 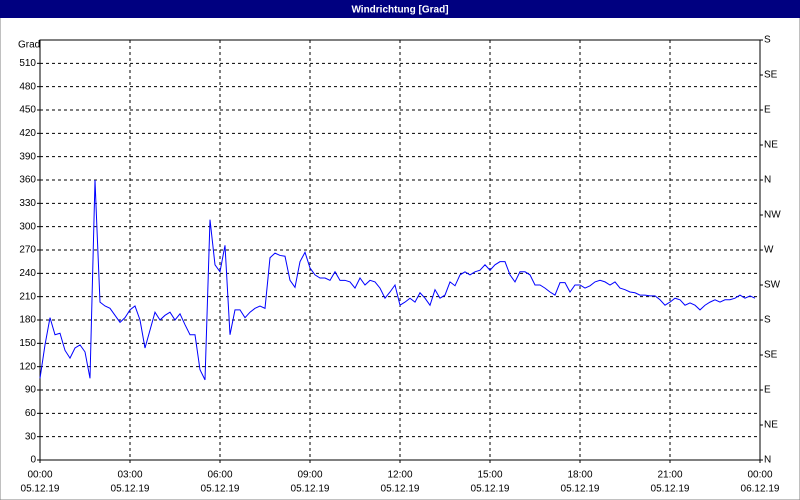 I want to click on y-tick-label: 90, so click(x=31, y=390).